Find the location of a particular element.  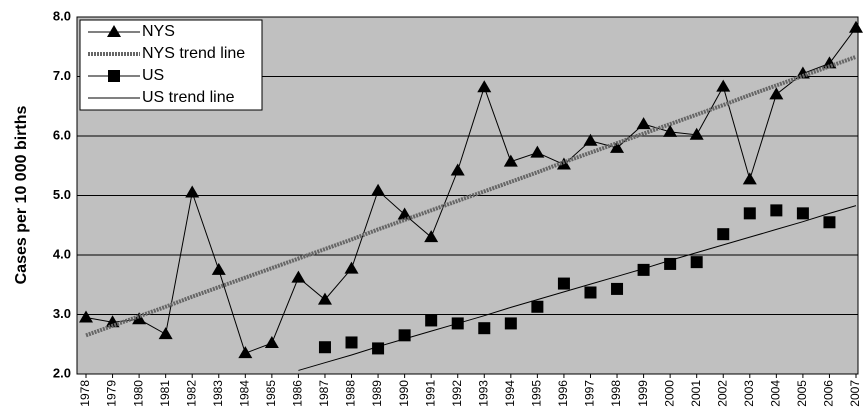

y-tick-label: 4.0 is located at coordinates (62, 253).